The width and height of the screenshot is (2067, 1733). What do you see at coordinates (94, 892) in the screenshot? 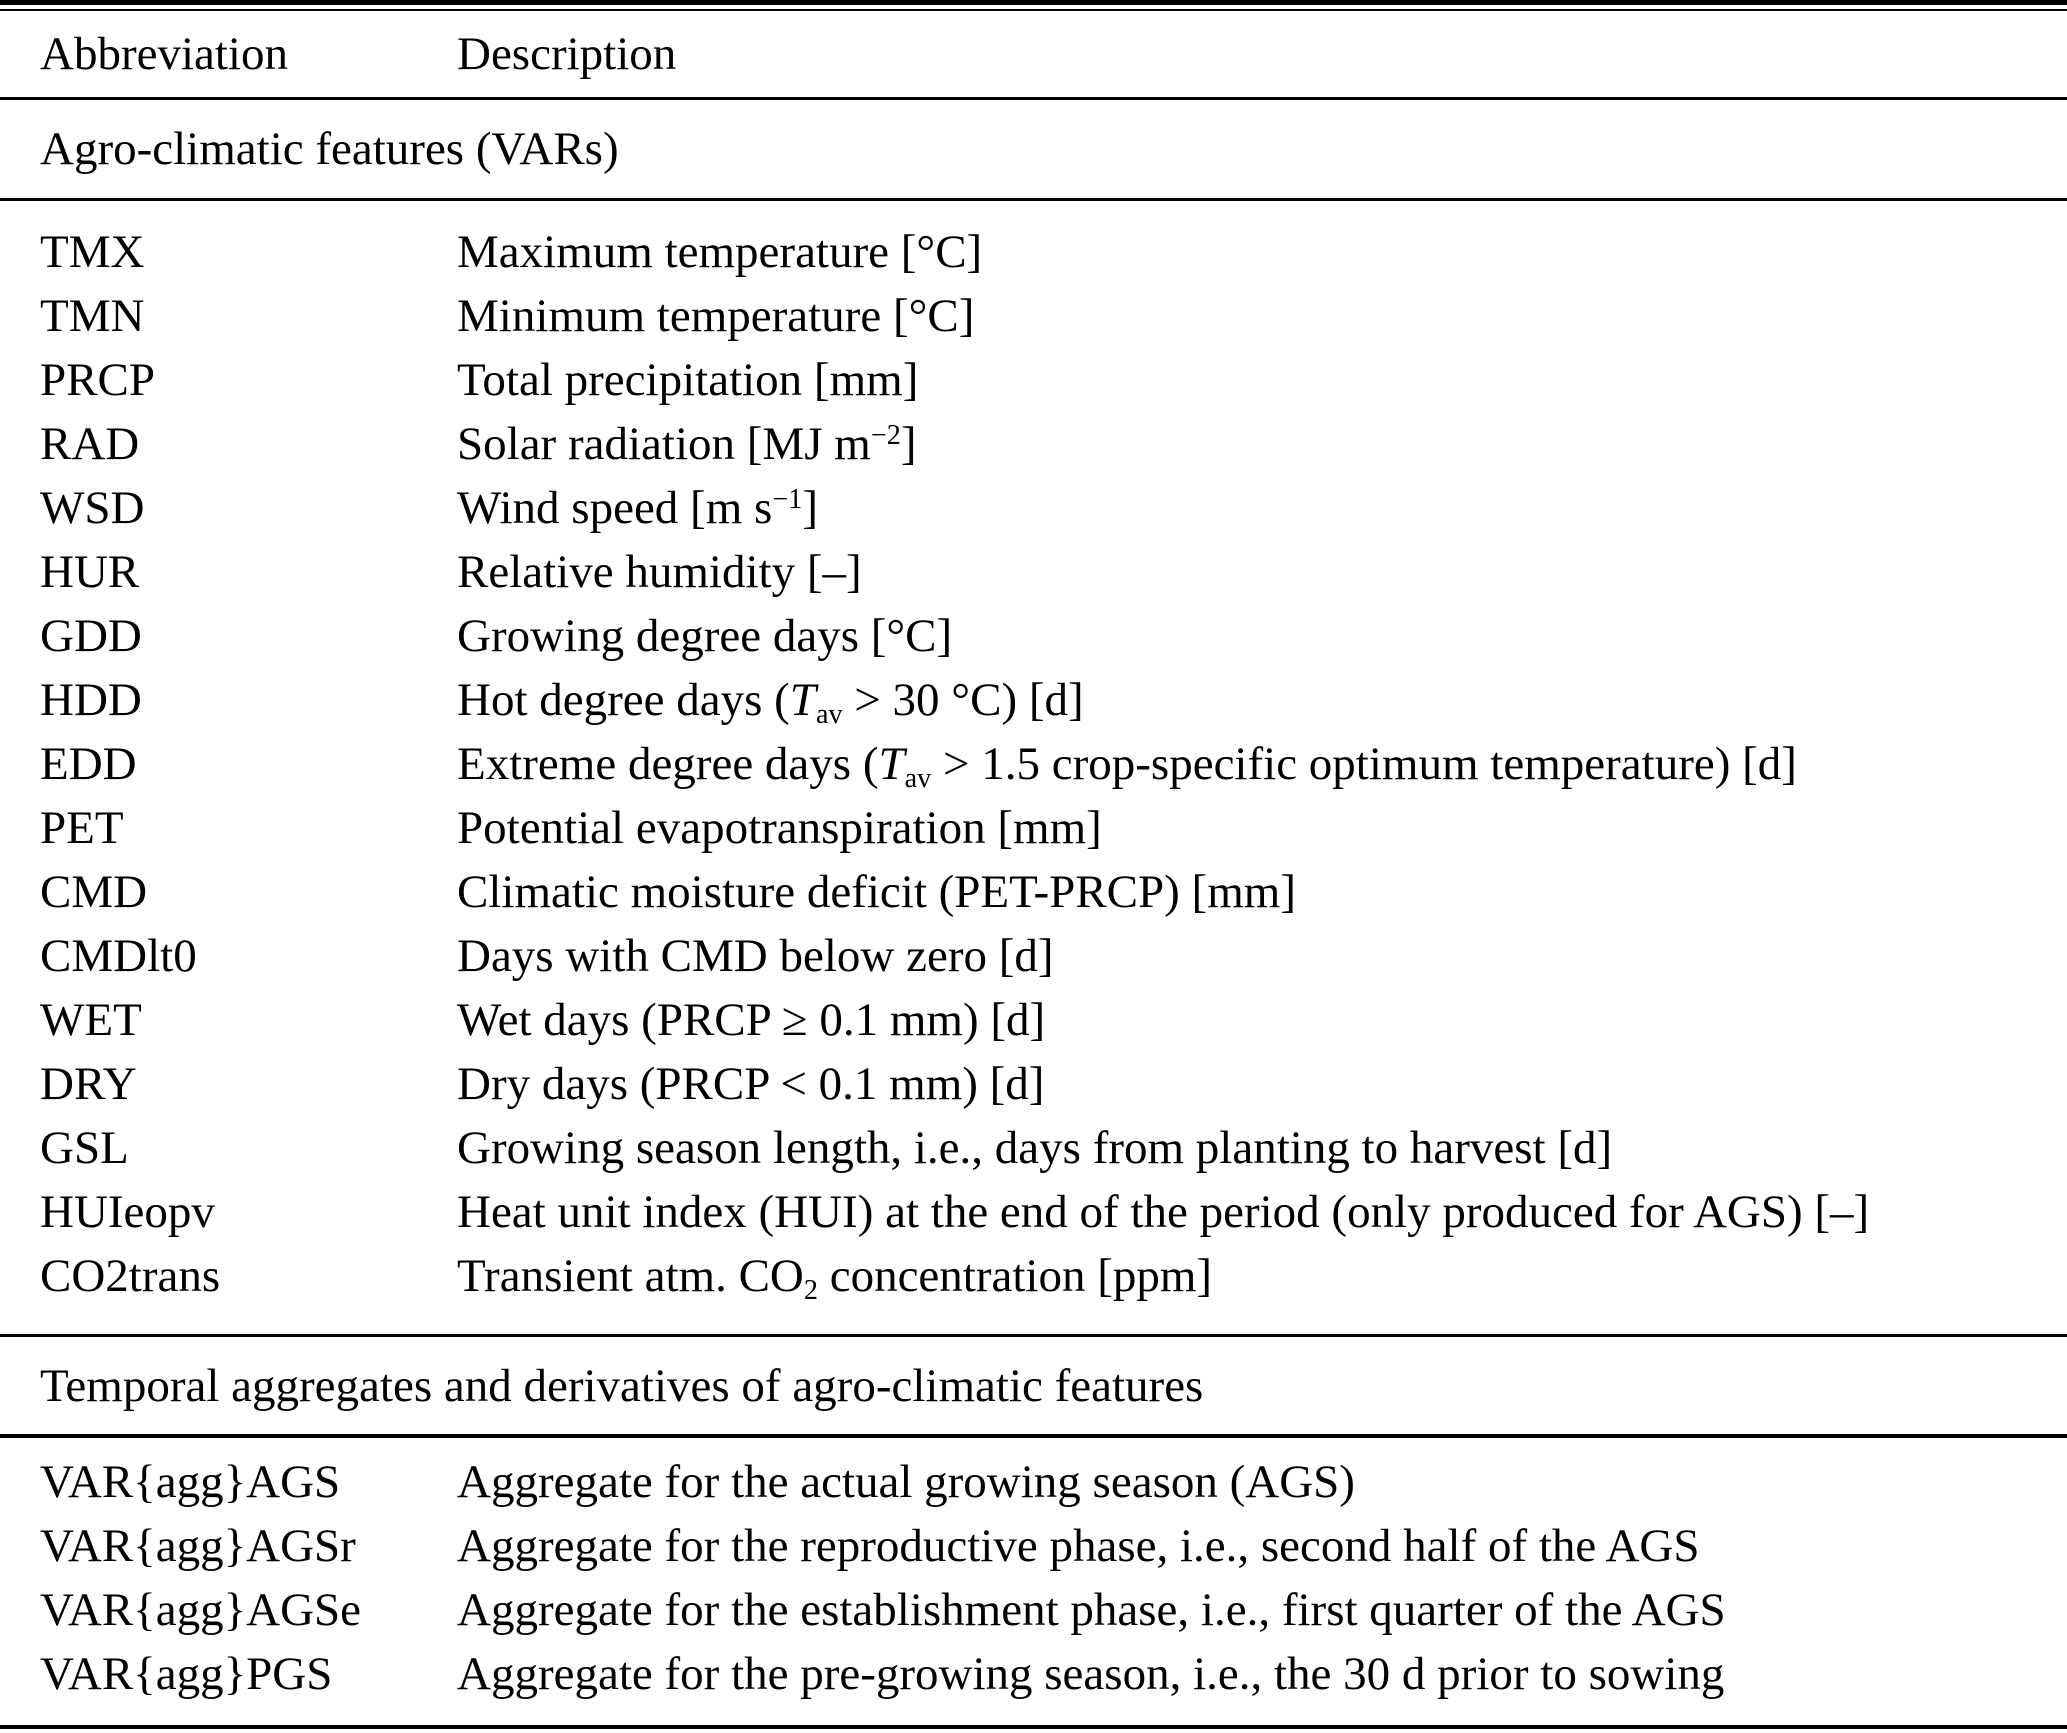
I see `abbreviation-cell: CMD` at bounding box center [94, 892].